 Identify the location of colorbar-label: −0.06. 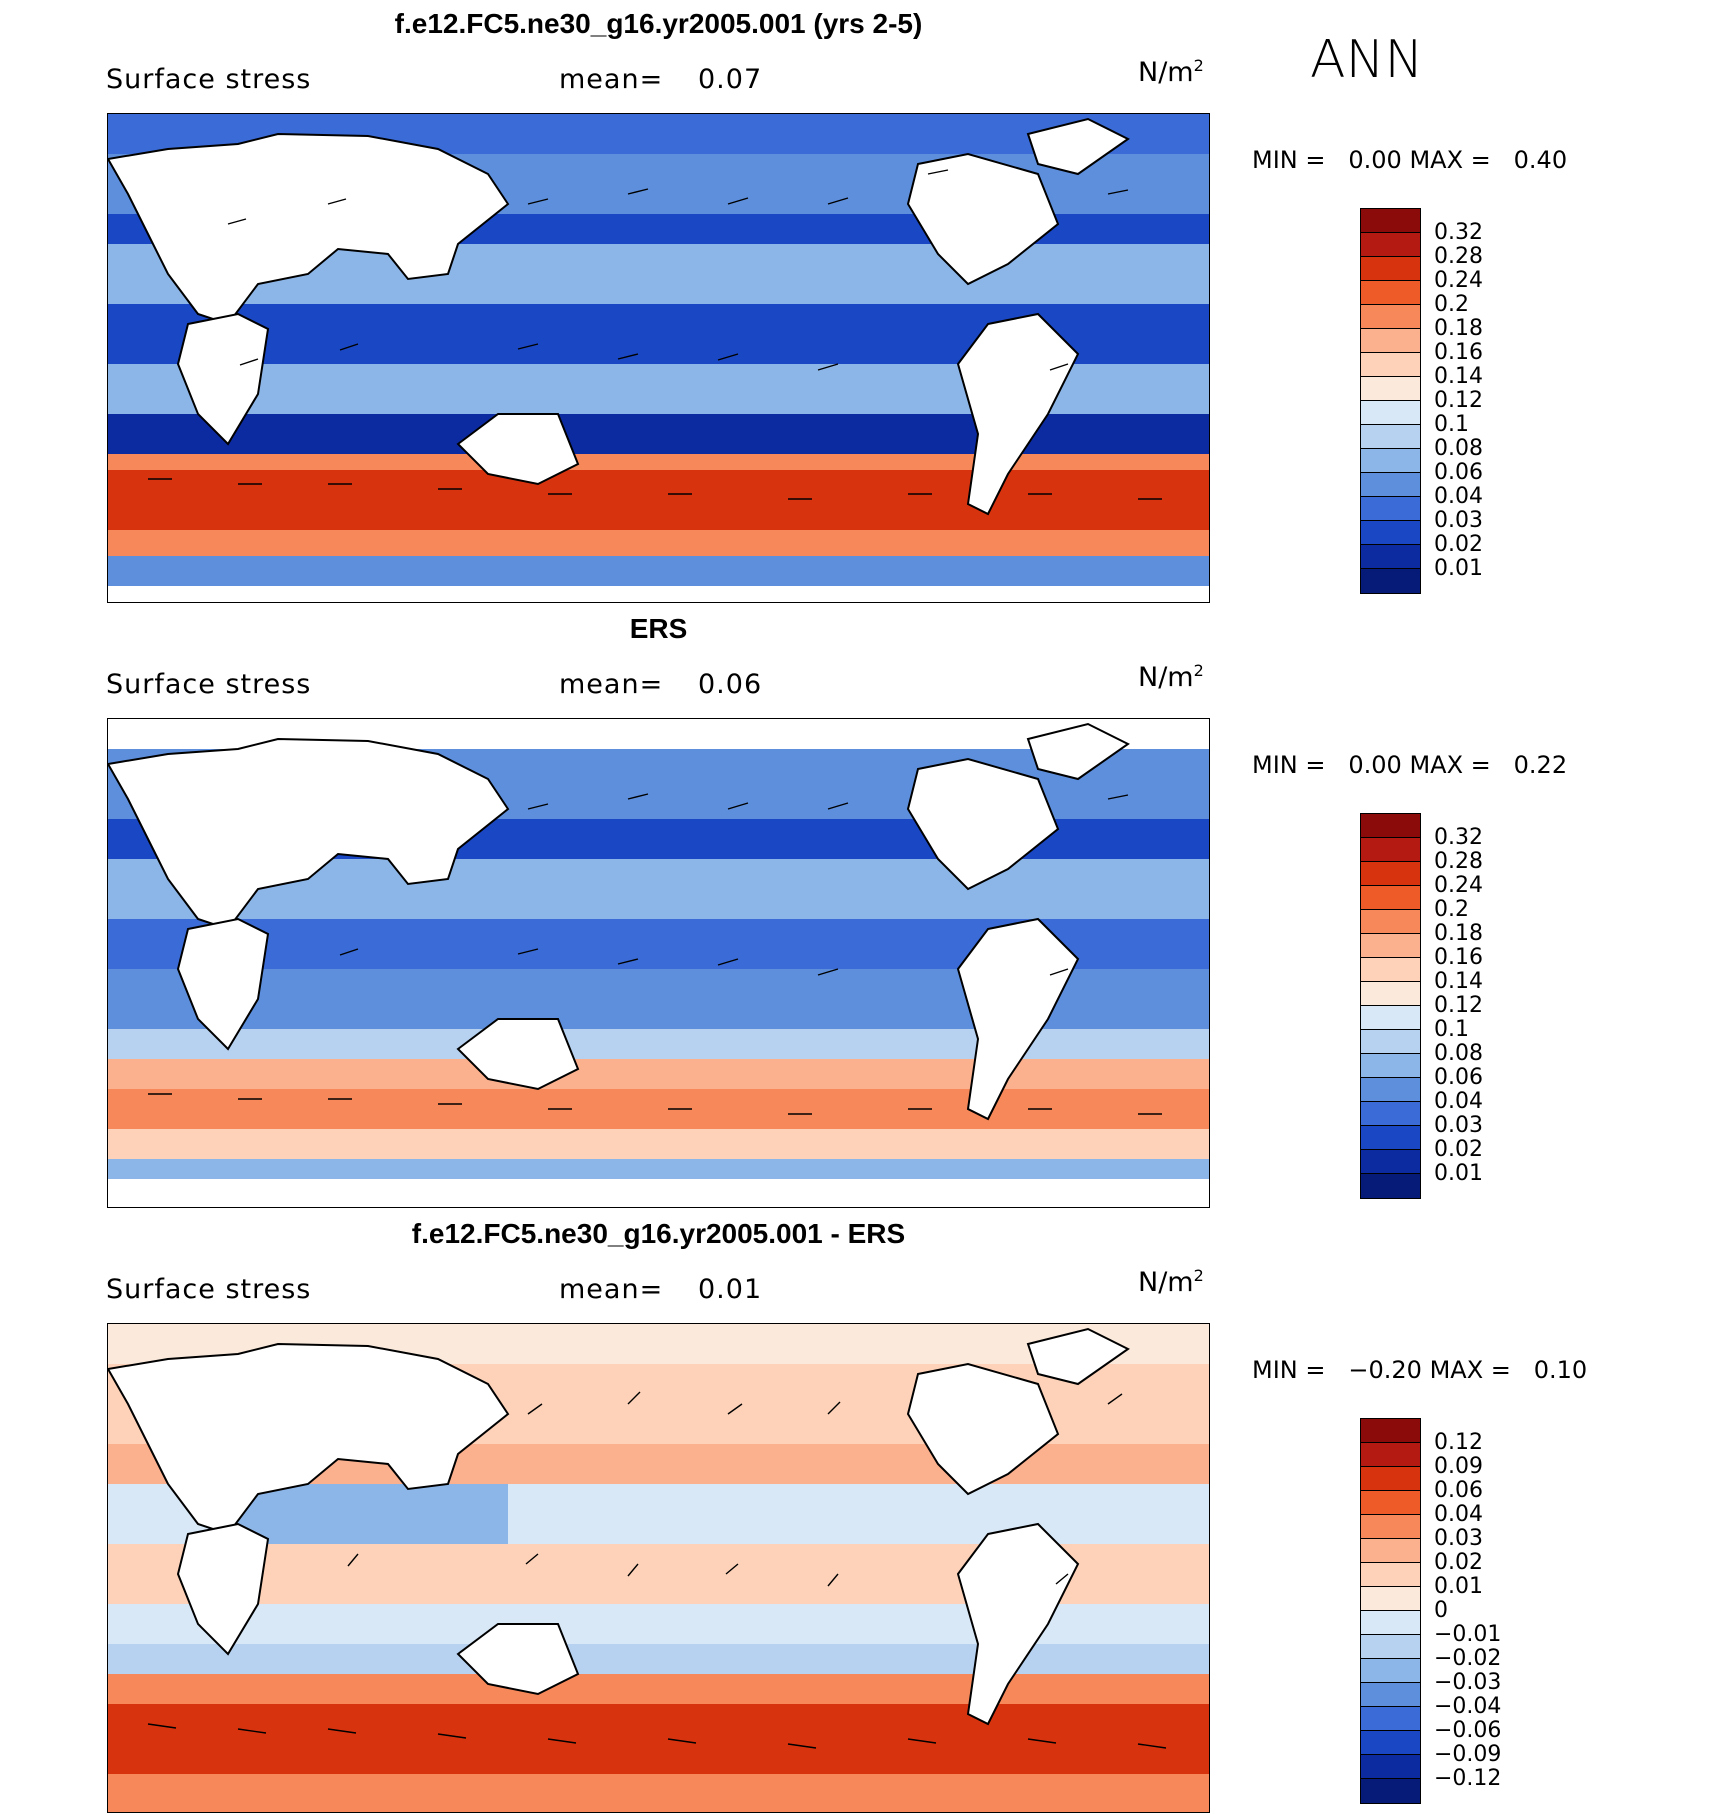
(1468, 1730).